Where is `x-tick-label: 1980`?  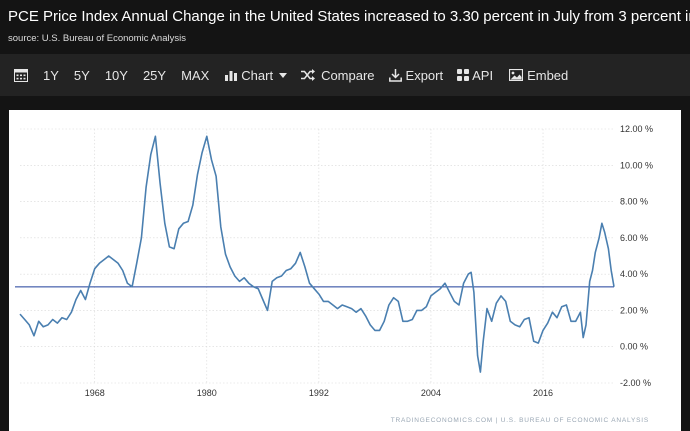 x-tick-label: 1980 is located at coordinates (207, 393).